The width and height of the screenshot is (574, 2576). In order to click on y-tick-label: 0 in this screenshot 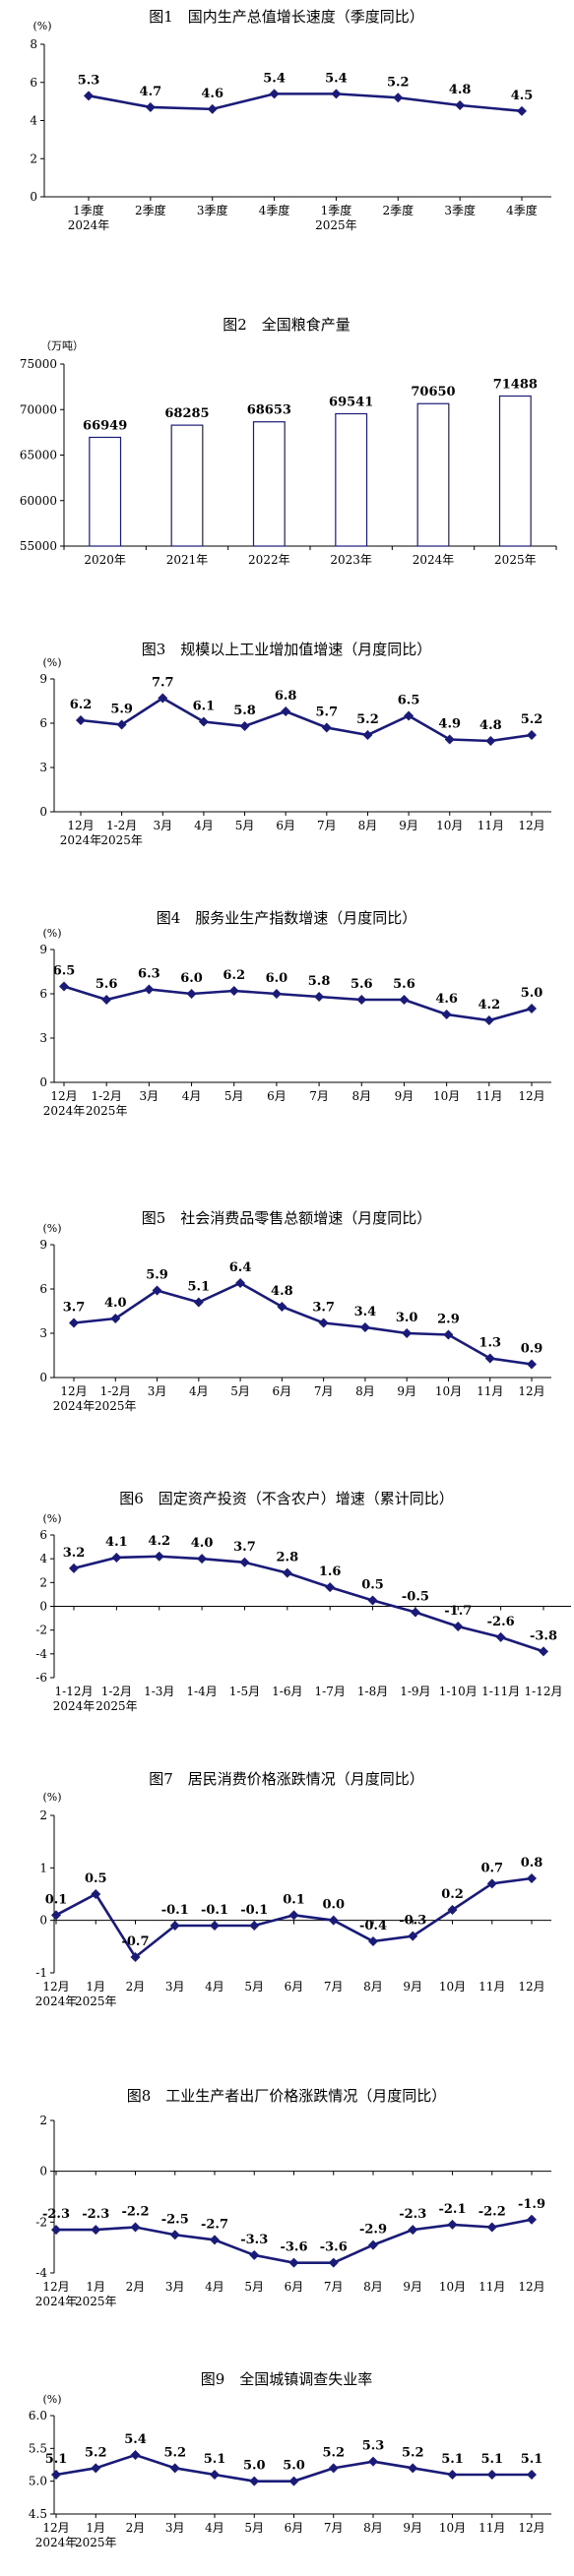, I will do `click(33, 197)`.